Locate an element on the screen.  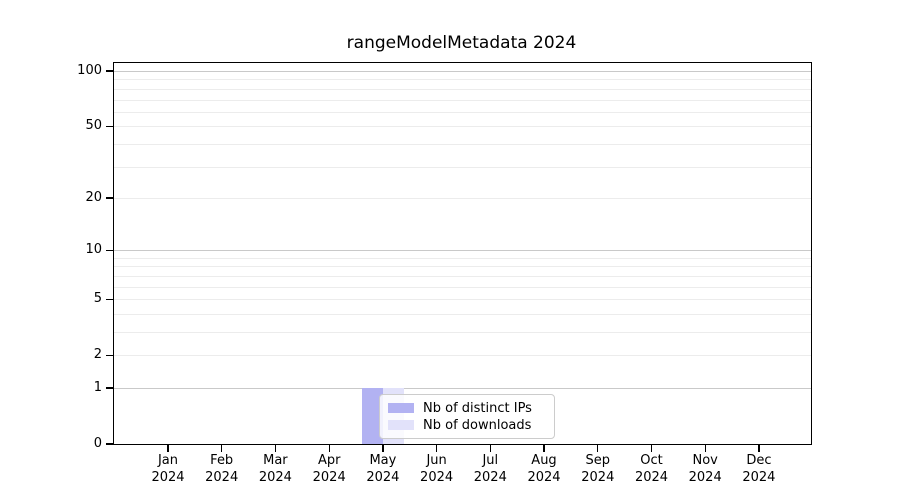
x-tick-label-jun: Jun 2024 is located at coordinates (437, 469).